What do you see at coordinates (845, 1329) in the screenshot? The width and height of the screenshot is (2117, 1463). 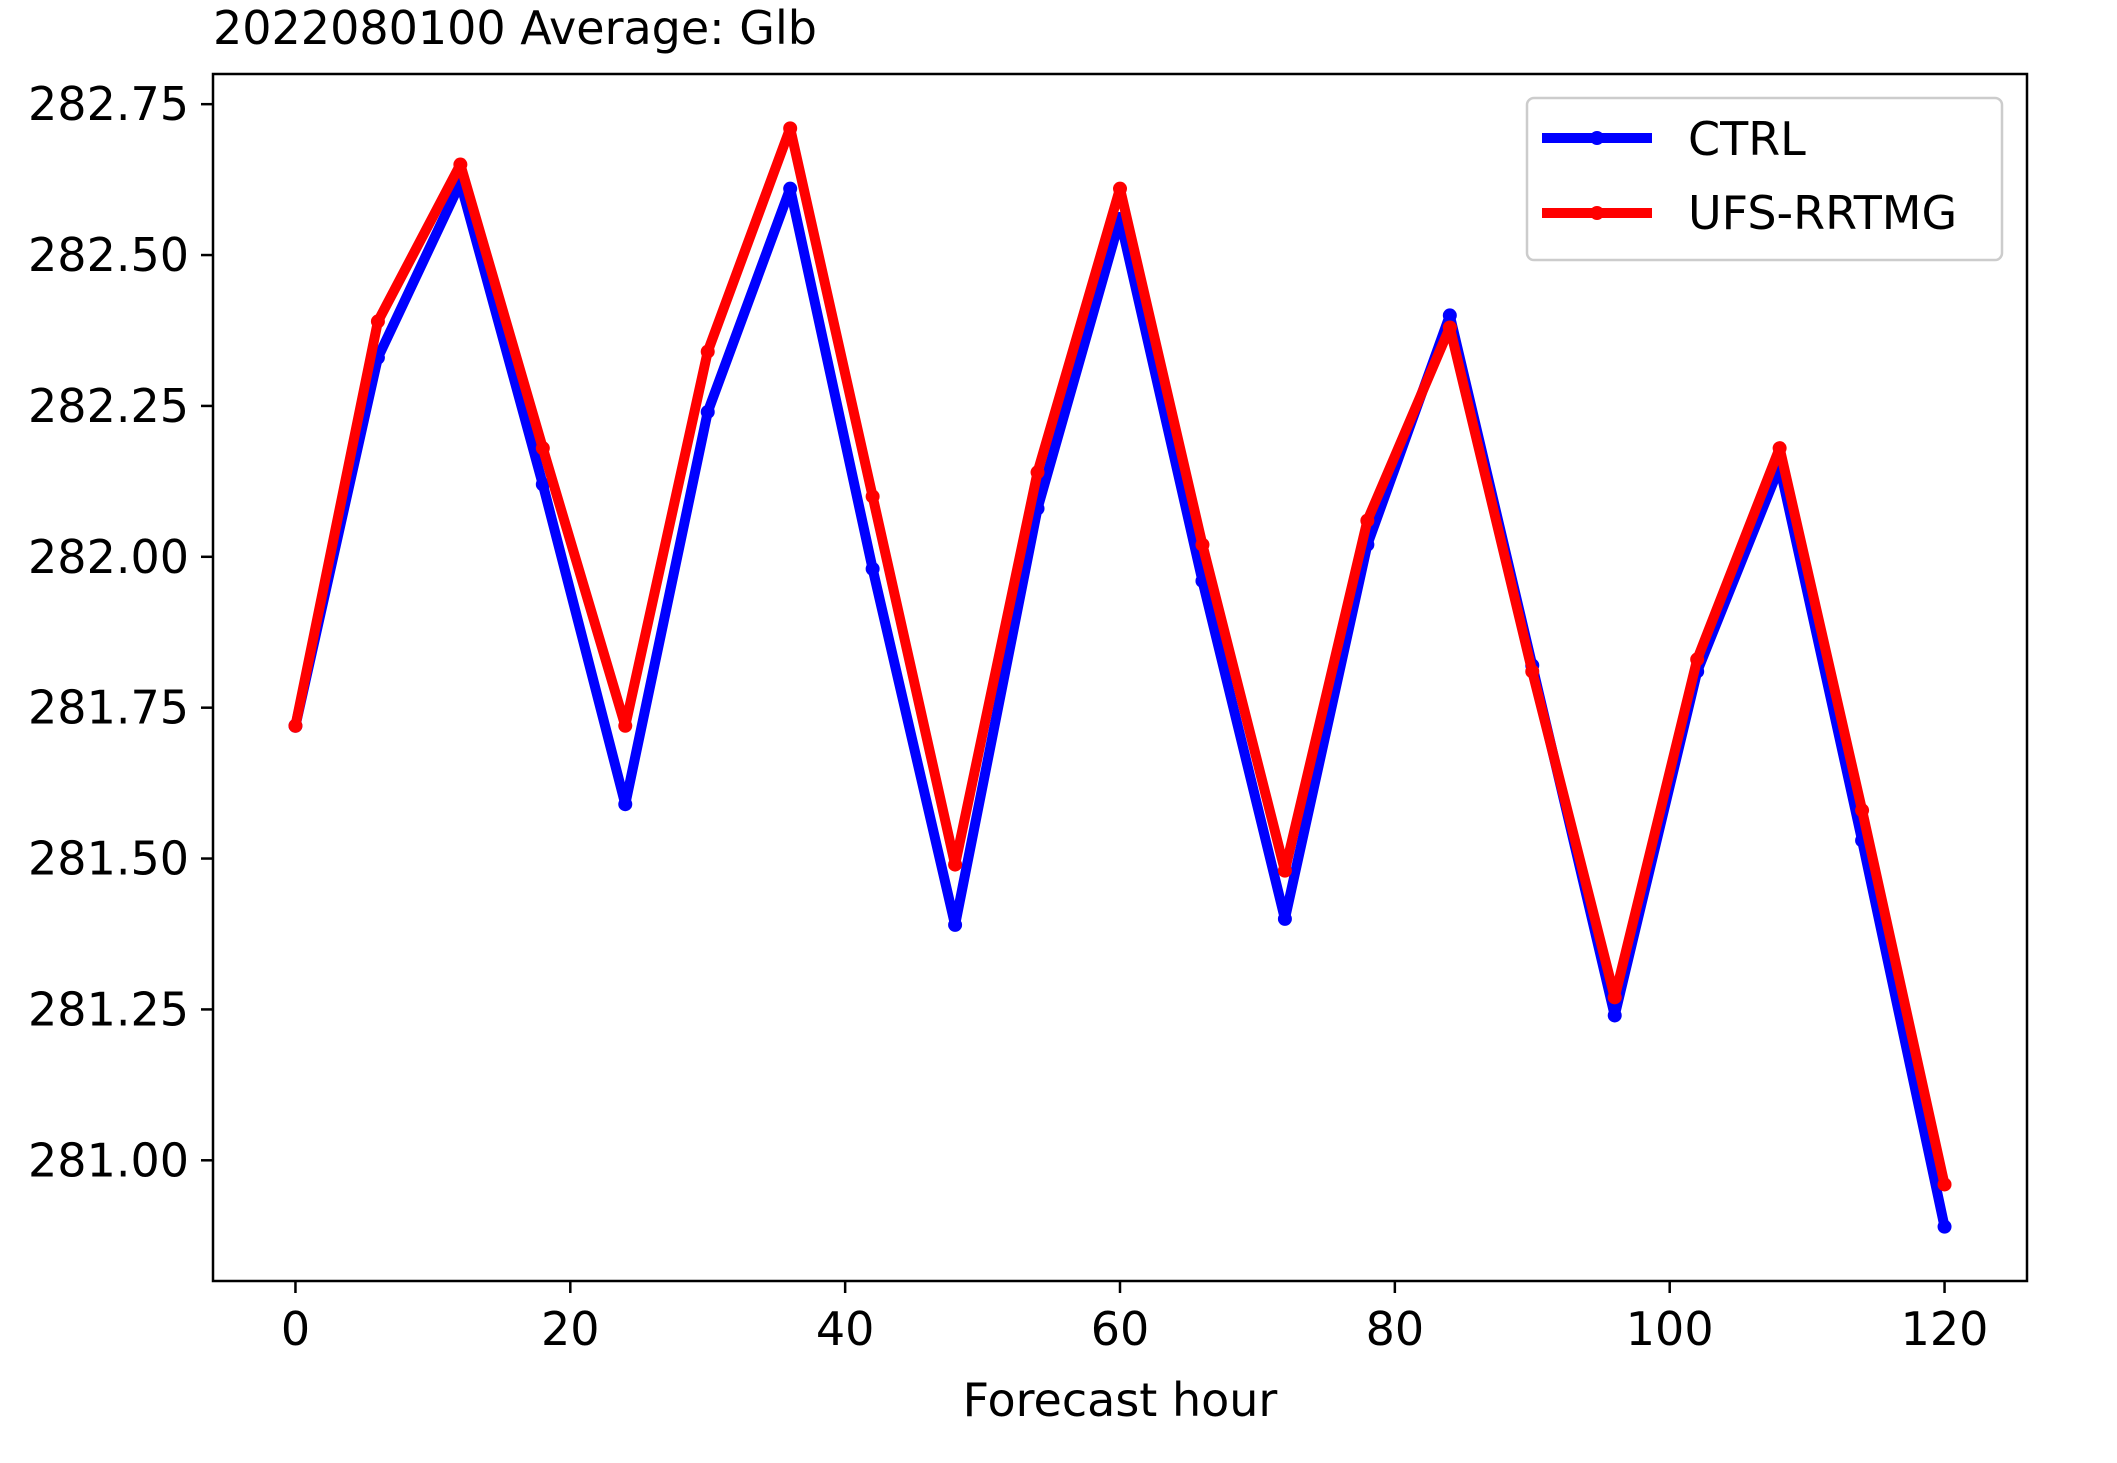 I see `x-tick-label: 40` at bounding box center [845, 1329].